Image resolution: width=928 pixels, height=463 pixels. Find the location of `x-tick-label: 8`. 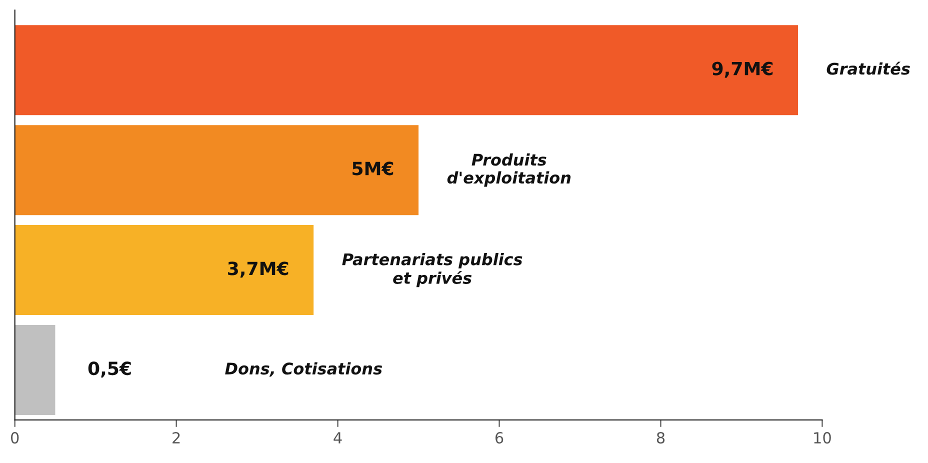

x-tick-label: 8 is located at coordinates (660, 438).